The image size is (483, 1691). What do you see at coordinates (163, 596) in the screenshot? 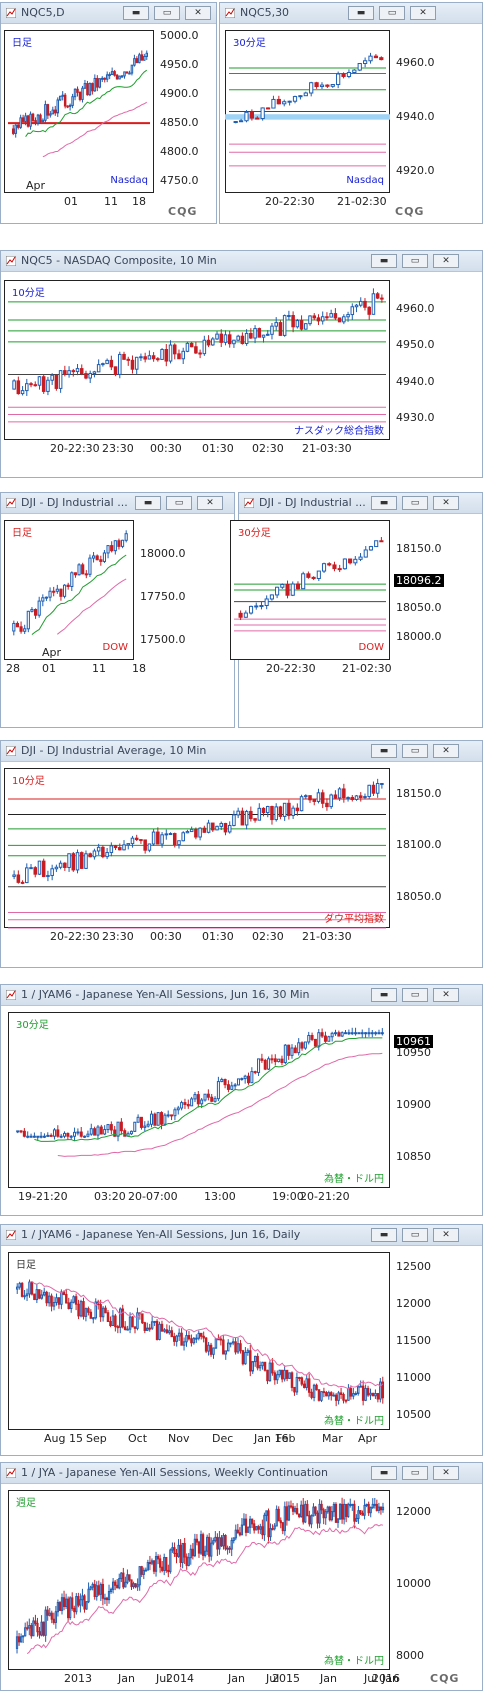
I see `y-tick-label: 17750.0` at bounding box center [163, 596].